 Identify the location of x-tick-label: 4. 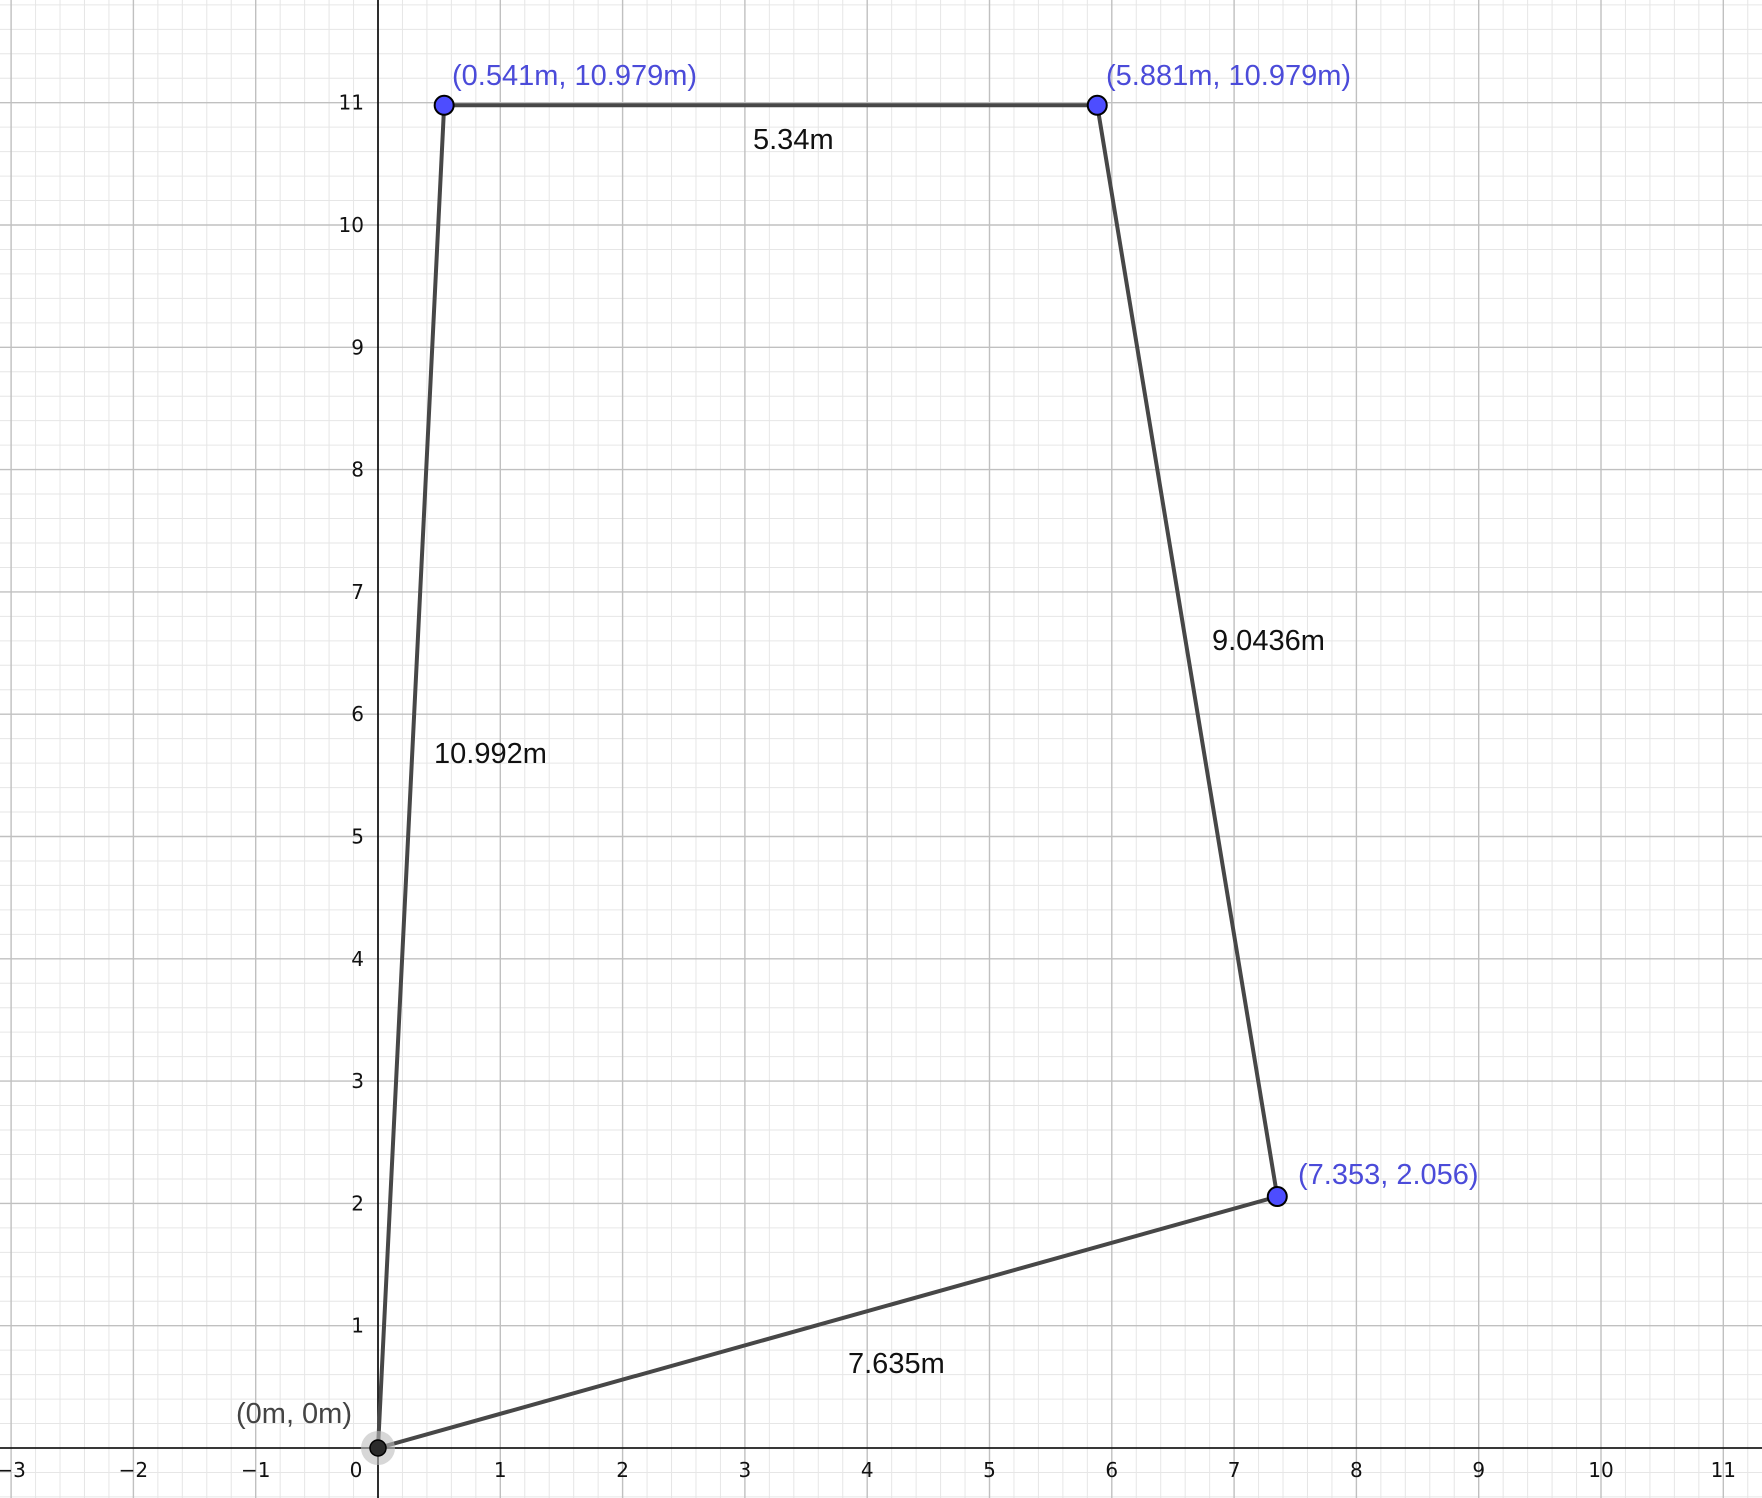
(867, 1470).